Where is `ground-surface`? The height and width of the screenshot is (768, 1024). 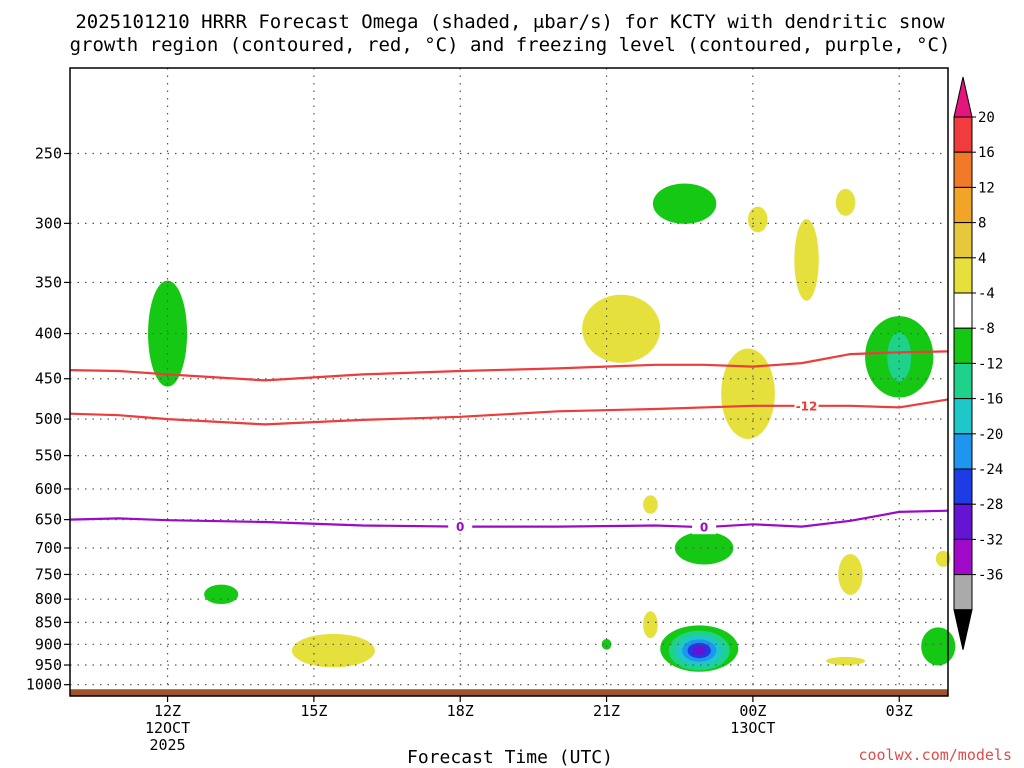
ground-surface is located at coordinates (509, 692).